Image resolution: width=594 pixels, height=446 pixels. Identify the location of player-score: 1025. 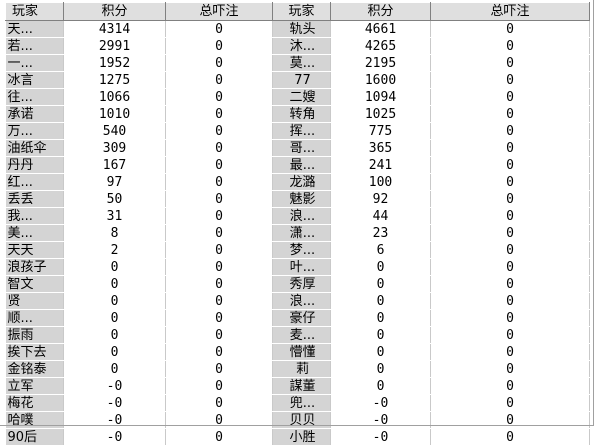
(380, 114).